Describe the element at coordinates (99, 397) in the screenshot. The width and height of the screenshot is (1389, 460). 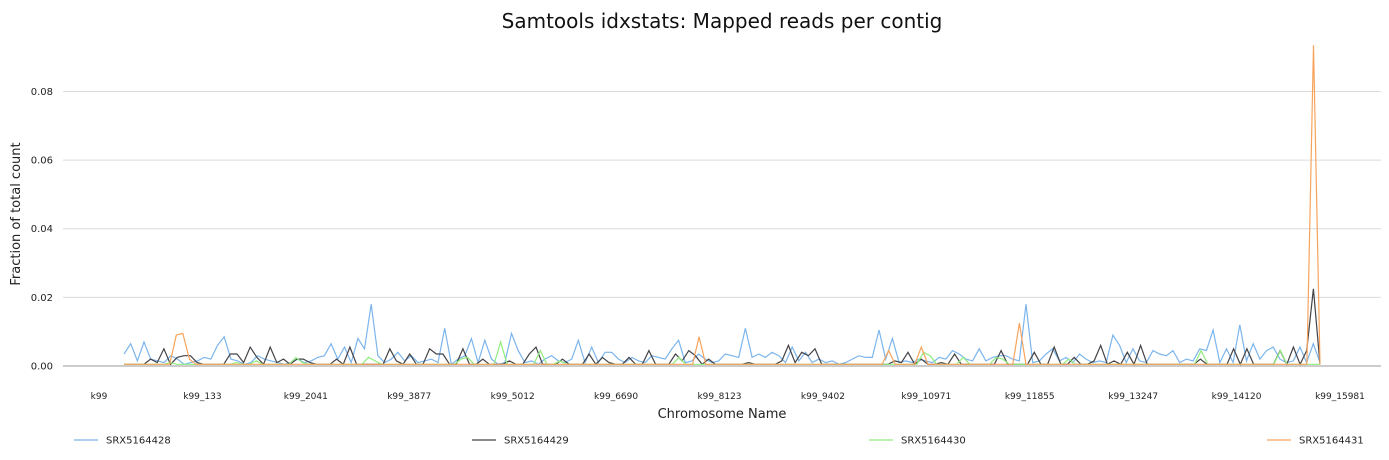
I see `x-category-label: k99` at that location.